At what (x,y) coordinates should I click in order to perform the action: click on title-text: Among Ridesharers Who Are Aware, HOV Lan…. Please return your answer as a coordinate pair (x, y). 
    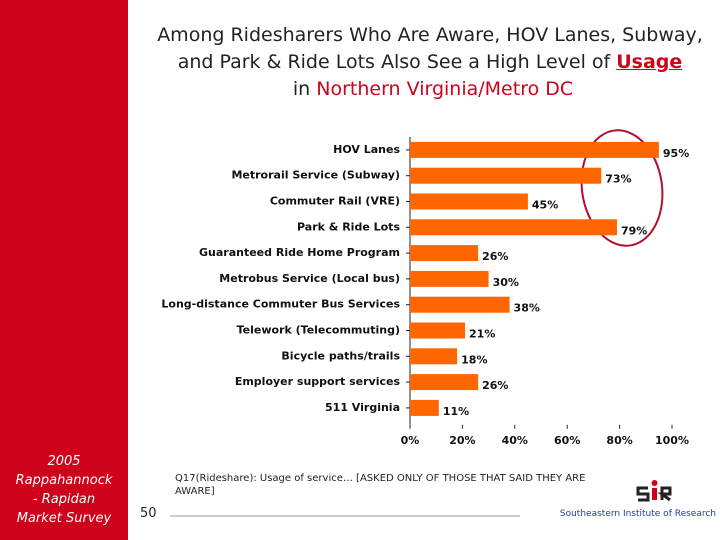
    Looking at the image, I should click on (430, 48).